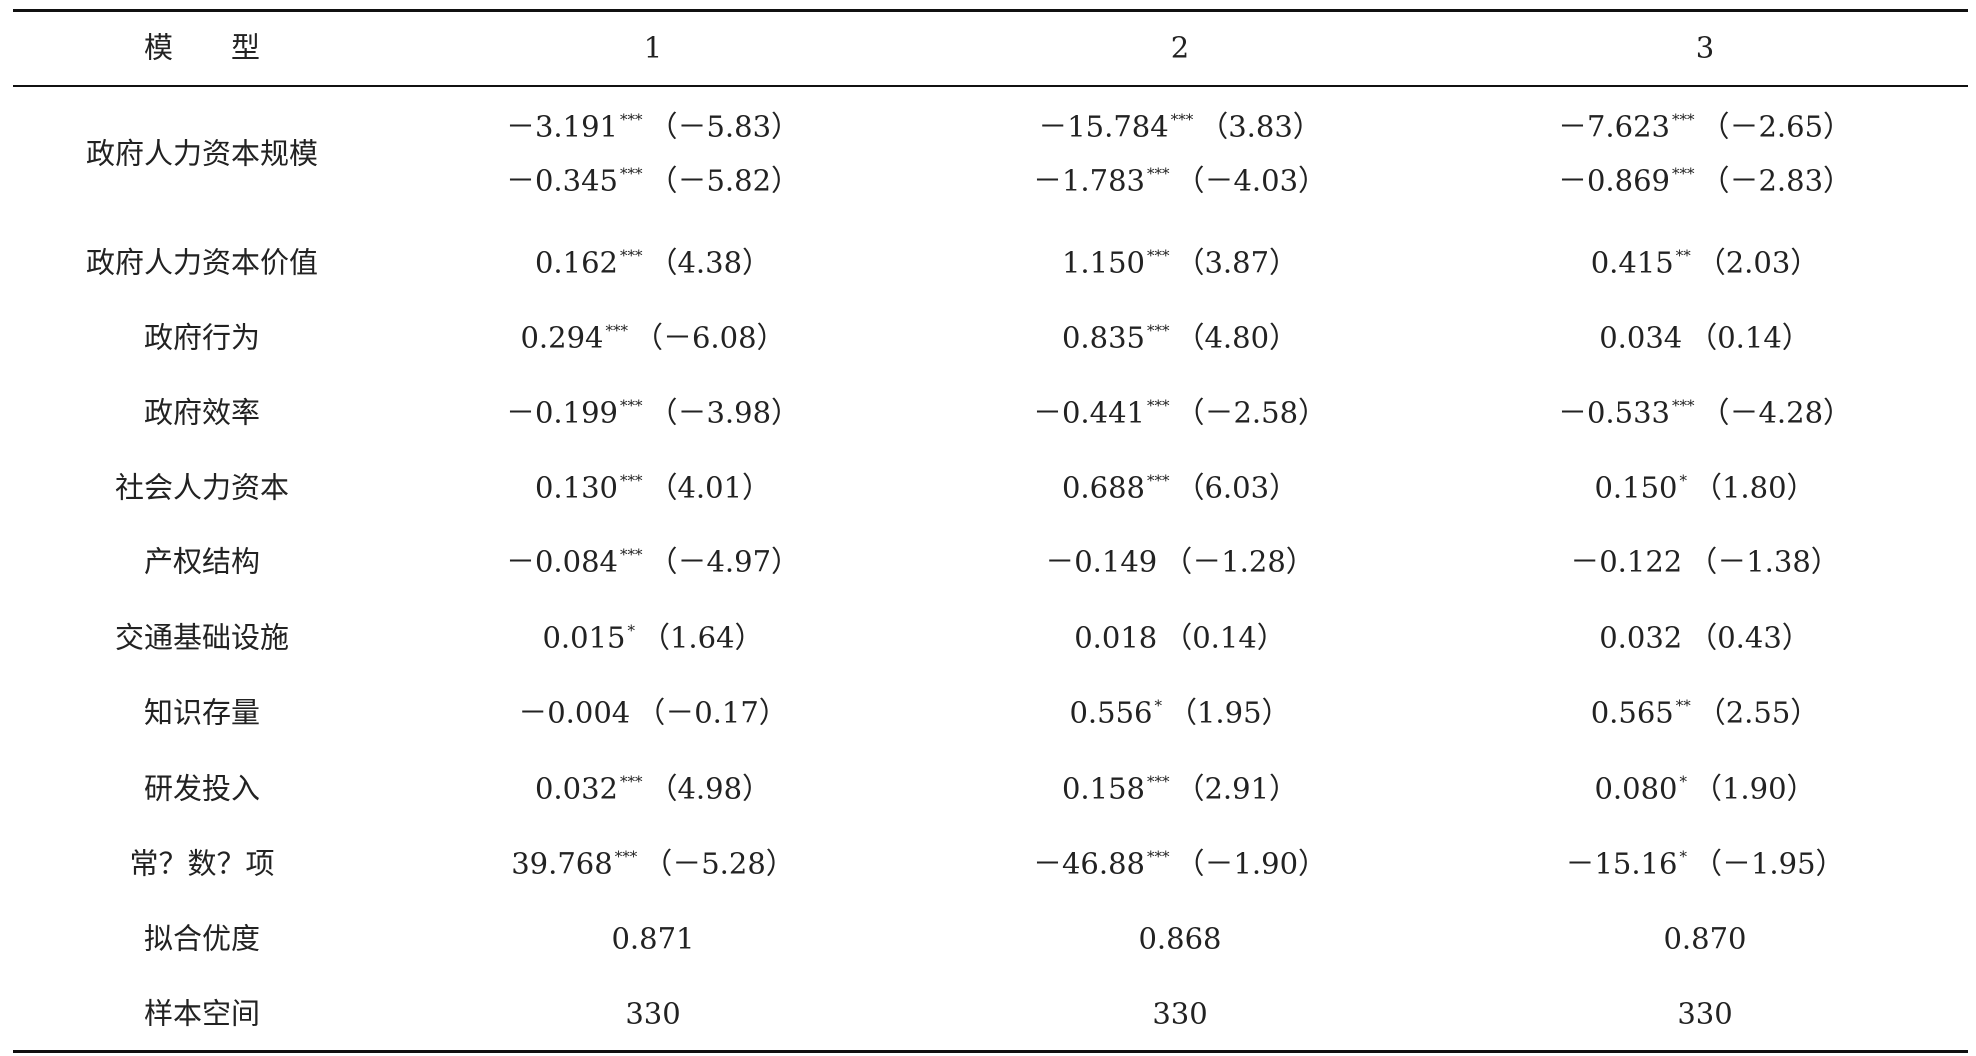 Image resolution: width=1976 pixels, height=1056 pixels. What do you see at coordinates (202, 337) in the screenshot?
I see `row-label: 政府行为` at bounding box center [202, 337].